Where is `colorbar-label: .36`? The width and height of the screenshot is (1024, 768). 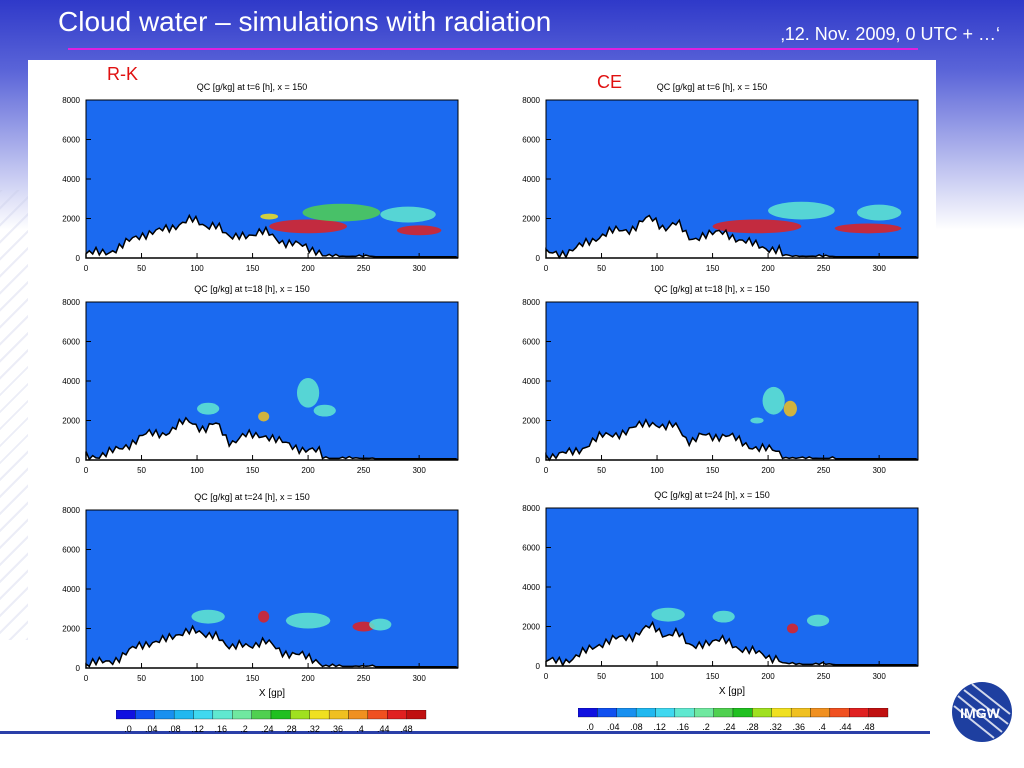
colorbar-label: .36 is located at coordinates (337, 729).